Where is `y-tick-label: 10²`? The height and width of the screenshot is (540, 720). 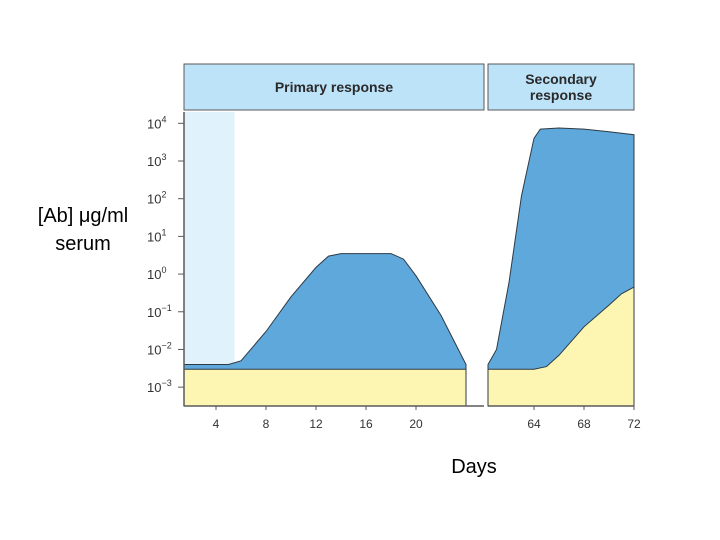 y-tick-label: 10² is located at coordinates (156, 198).